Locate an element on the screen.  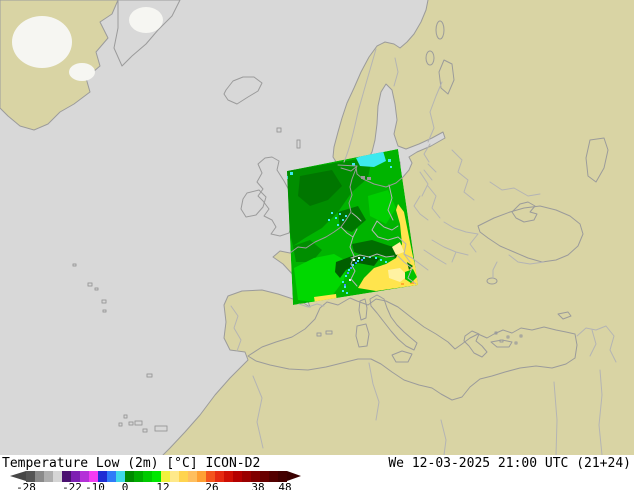
greece is located at coordinates (475, 344).